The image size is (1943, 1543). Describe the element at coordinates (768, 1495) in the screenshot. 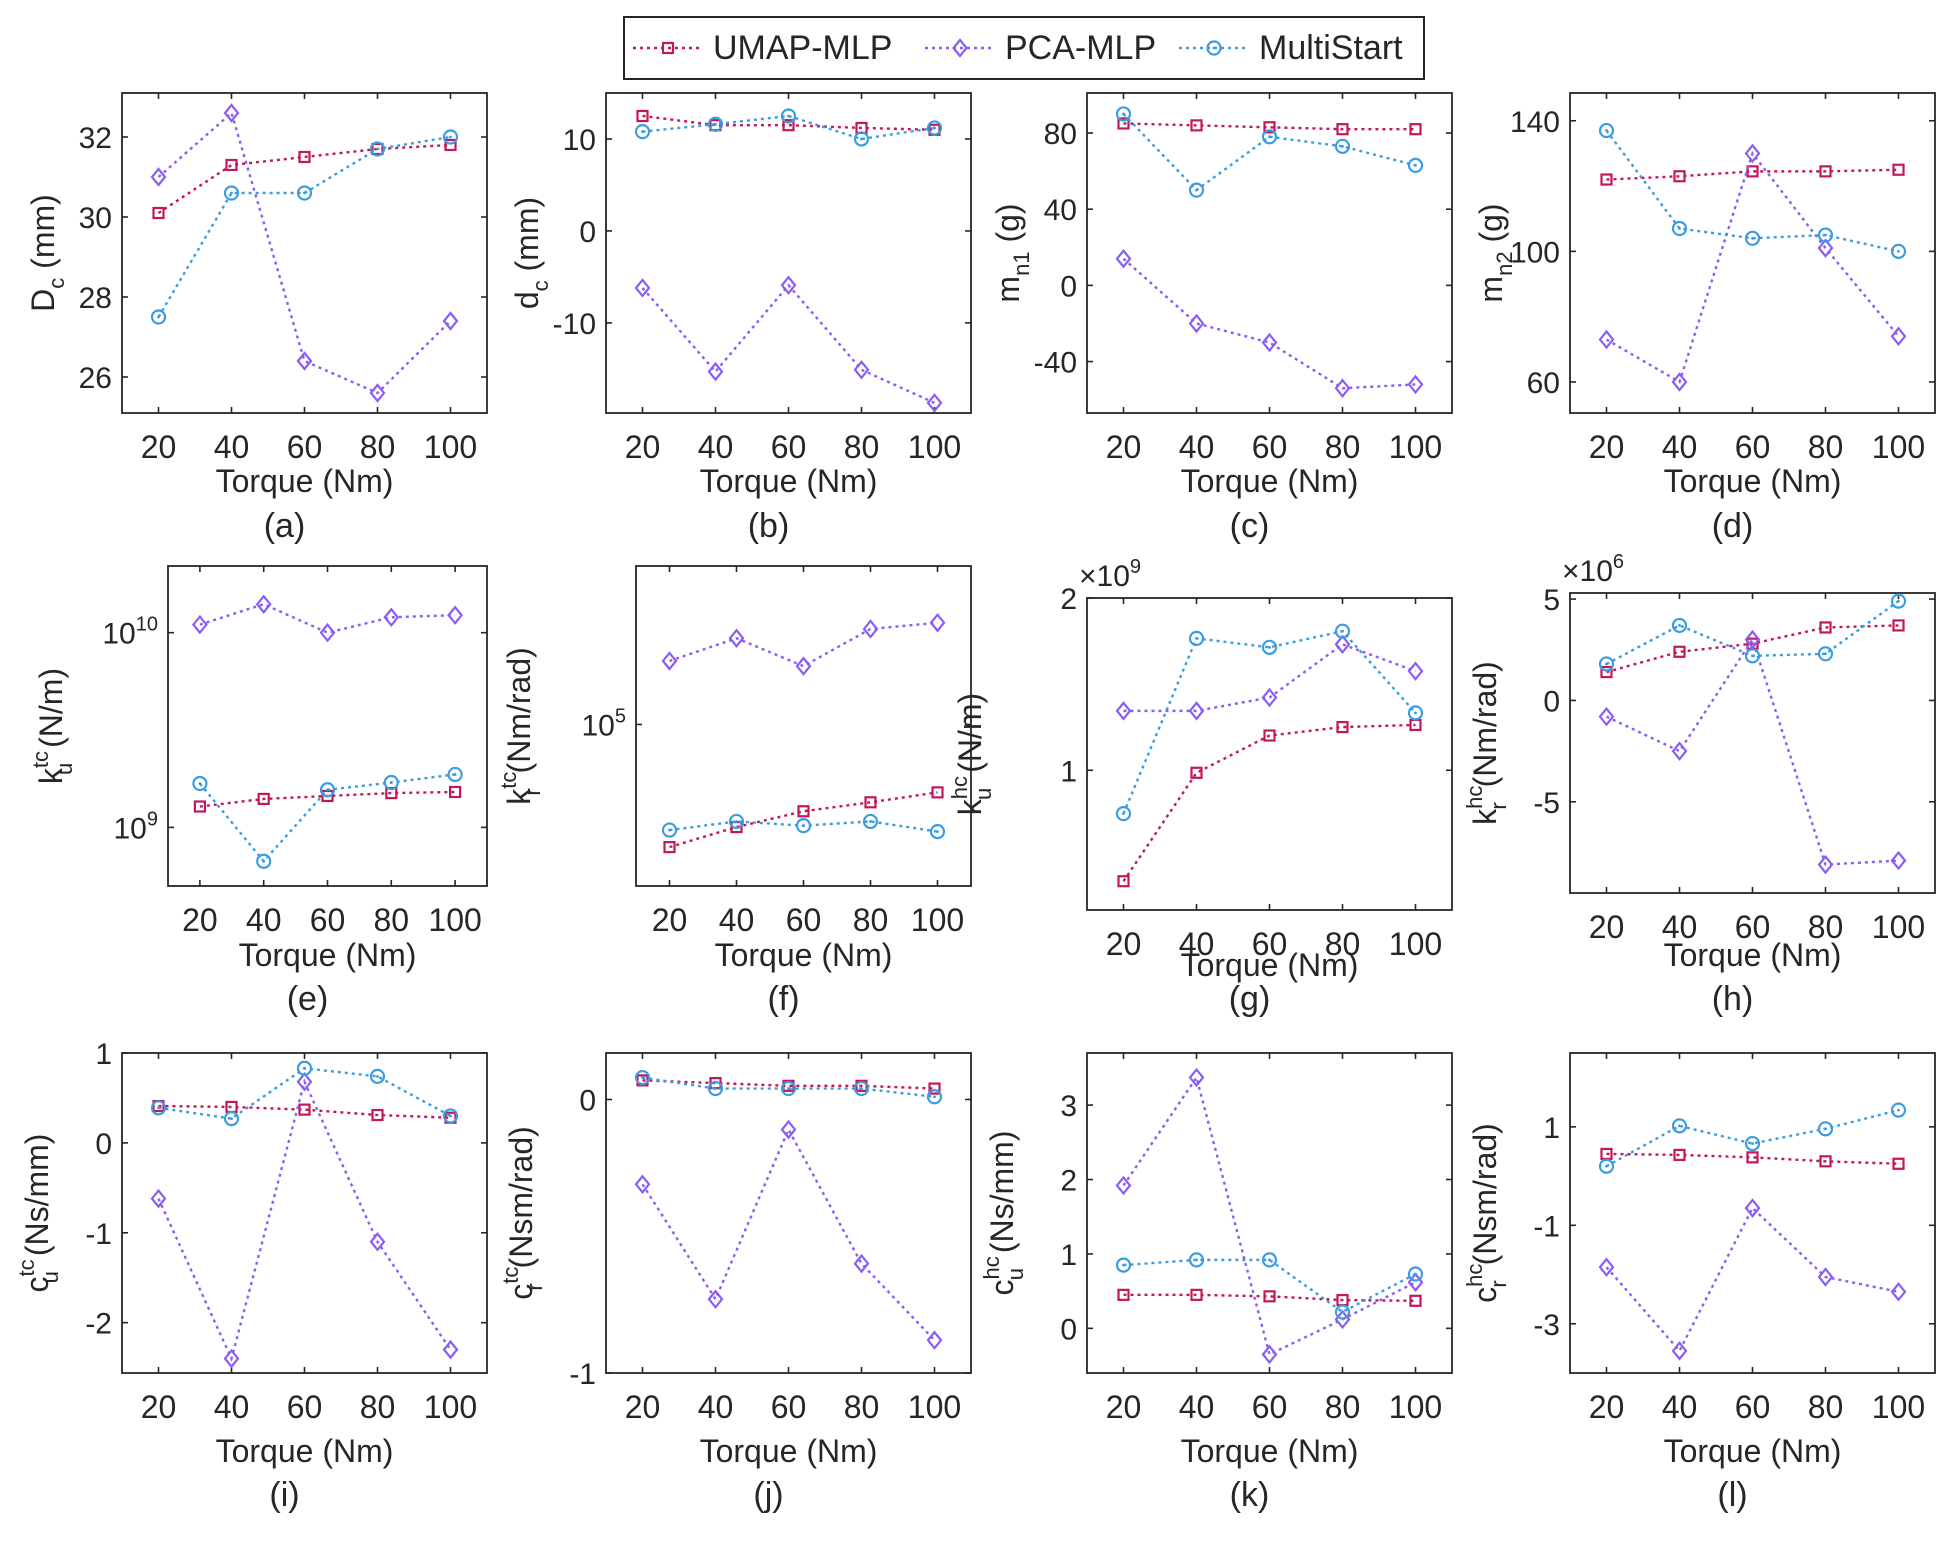

I see `panel-caption: (j)` at that location.